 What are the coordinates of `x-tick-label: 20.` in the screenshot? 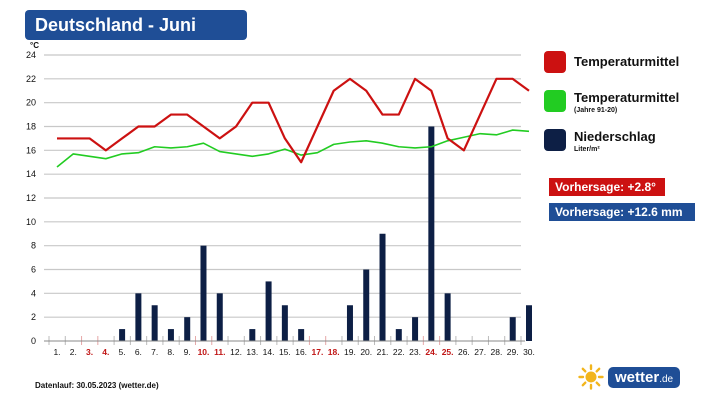 It's located at (366, 352).